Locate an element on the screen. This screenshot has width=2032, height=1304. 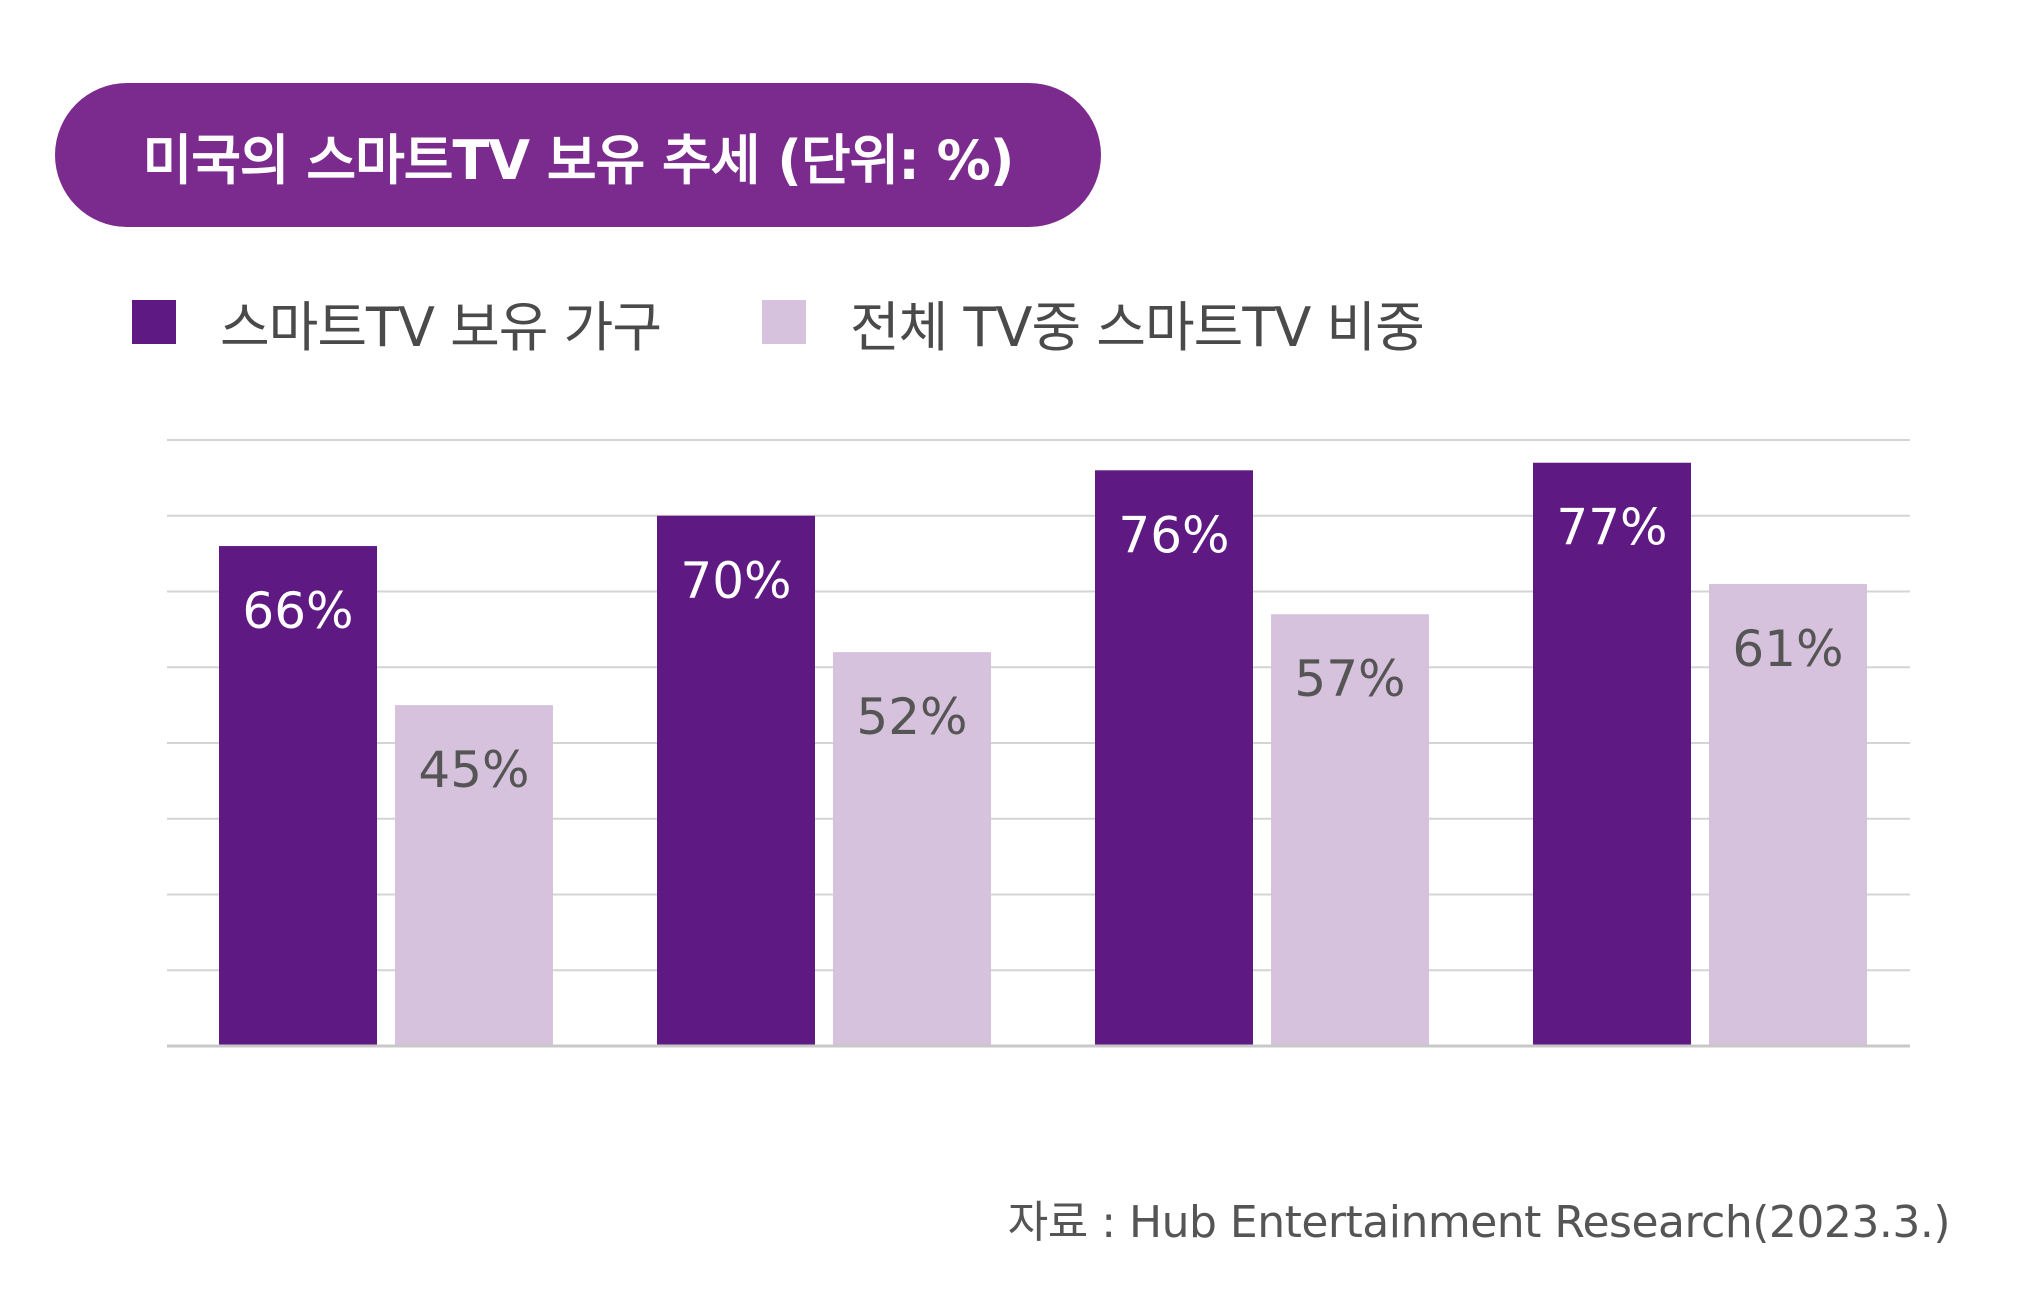
data-label-series-1-cat-4: 77% is located at coordinates (1611, 528).